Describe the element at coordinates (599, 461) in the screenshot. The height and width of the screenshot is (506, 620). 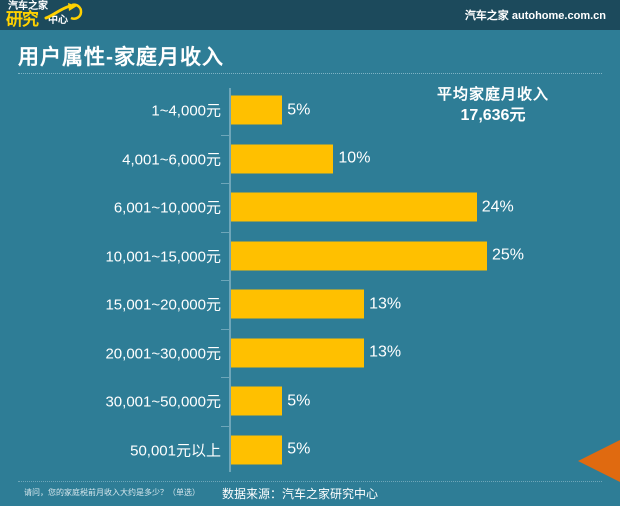
I see `orange-triangle-arrow-icon` at that location.